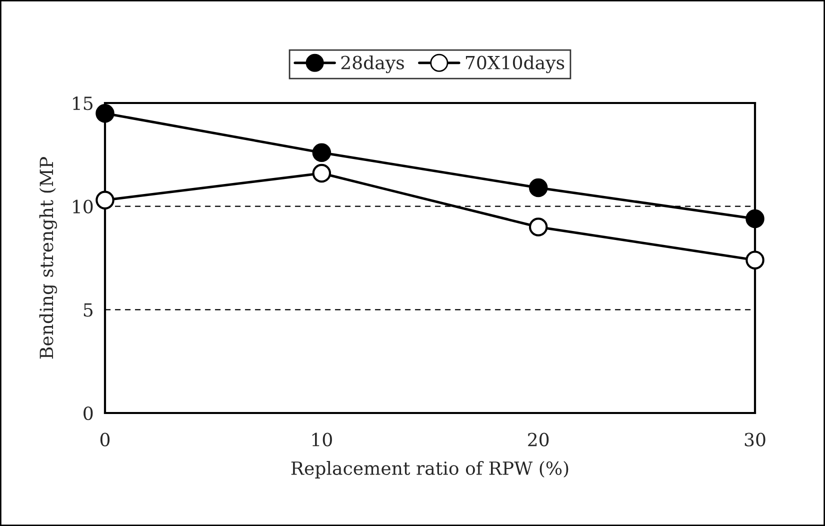  What do you see at coordinates (105, 439) in the screenshot?
I see `x-tick-label: 0` at bounding box center [105, 439].